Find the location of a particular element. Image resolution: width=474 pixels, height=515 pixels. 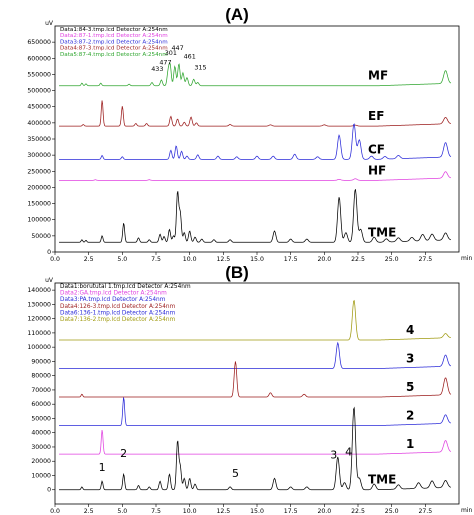

y-tick-label: 110000 is located at coordinates (39, 333).